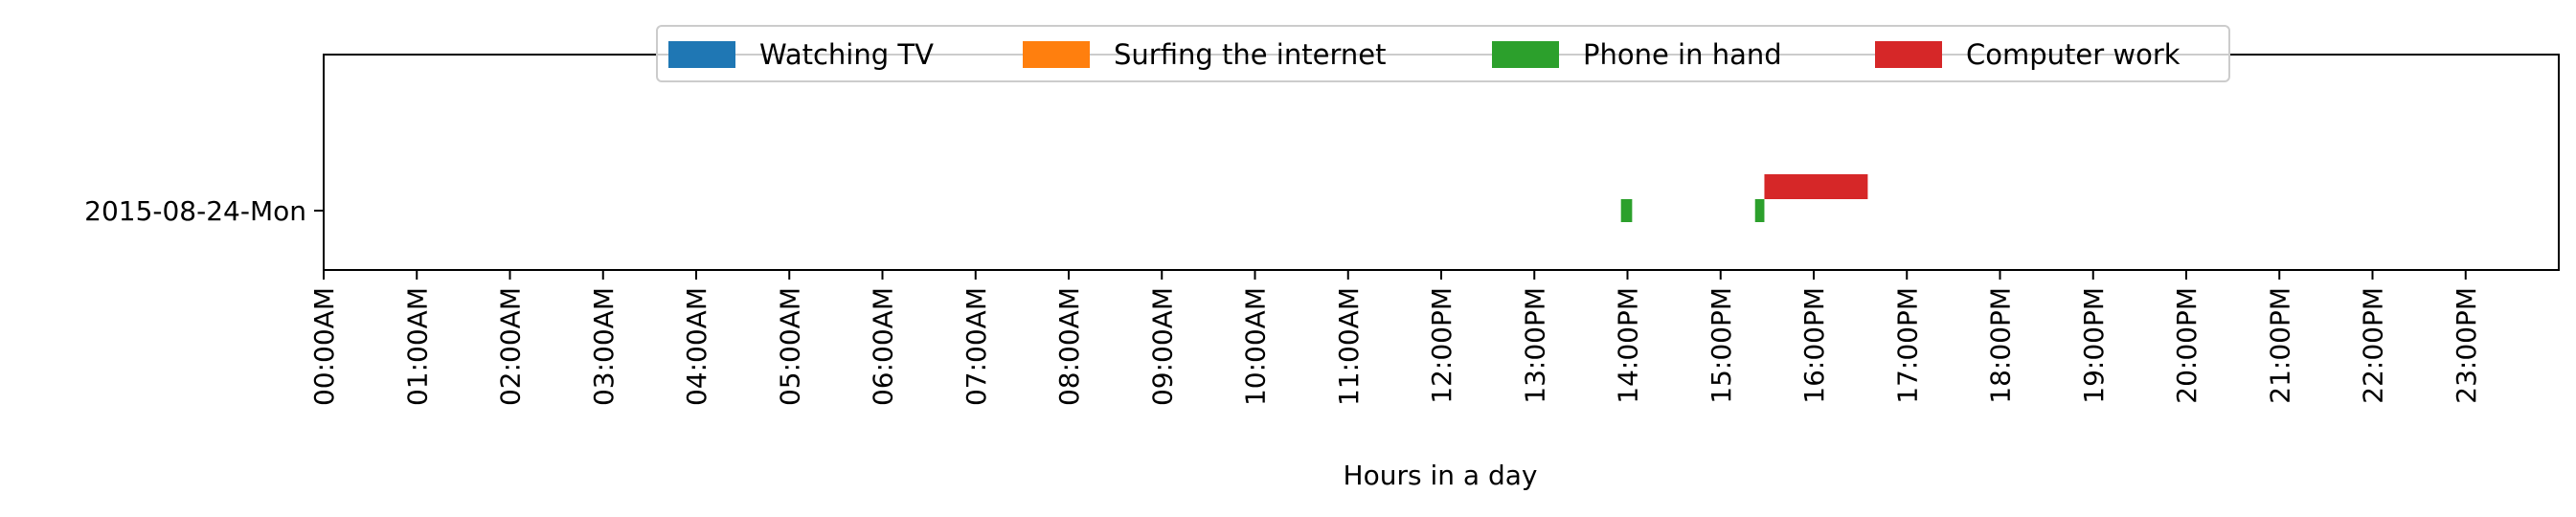 This screenshot has width=2576, height=517. What do you see at coordinates (1069, 346) in the screenshot?
I see `x-tick-label: 08:00AM` at bounding box center [1069, 346].